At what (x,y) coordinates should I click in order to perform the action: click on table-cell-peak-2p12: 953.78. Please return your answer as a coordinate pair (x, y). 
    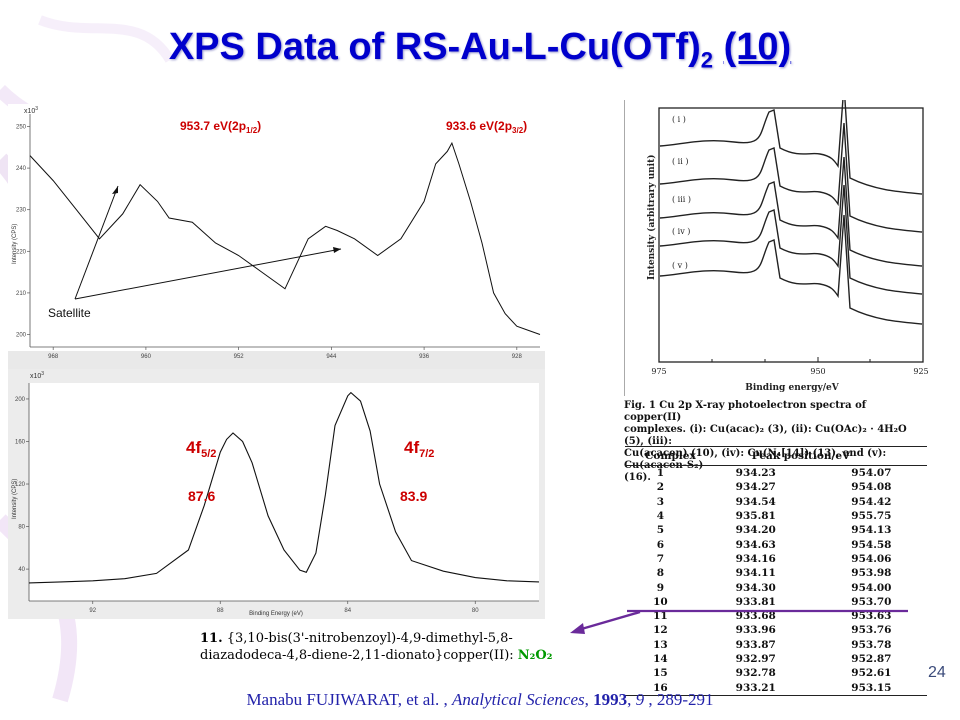
    Looking at the image, I should click on (871, 644).